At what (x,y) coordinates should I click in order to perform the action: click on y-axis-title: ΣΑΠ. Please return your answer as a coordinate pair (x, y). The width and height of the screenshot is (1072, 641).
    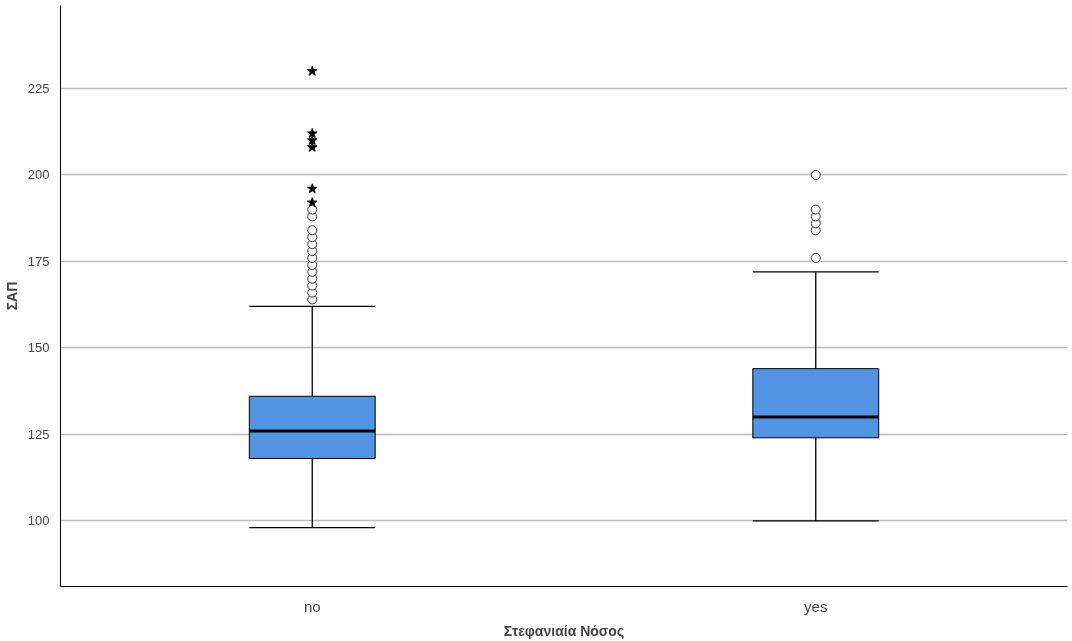
    Looking at the image, I should click on (11, 296).